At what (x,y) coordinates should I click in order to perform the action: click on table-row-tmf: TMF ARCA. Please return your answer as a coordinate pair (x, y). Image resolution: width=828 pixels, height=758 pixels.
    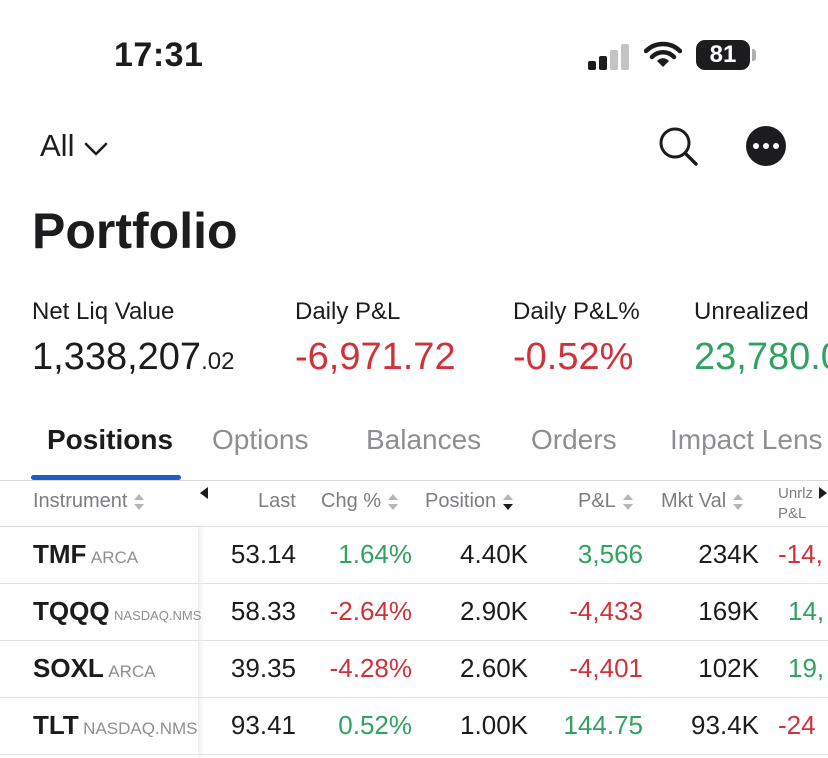
    Looking at the image, I should click on (85, 554).